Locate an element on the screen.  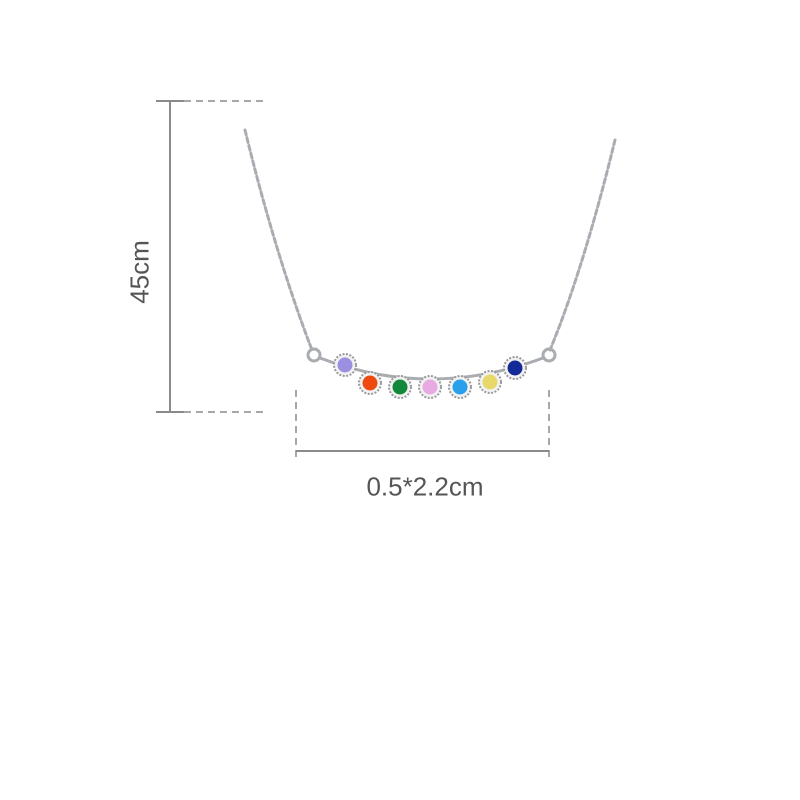
gem-row is located at coordinates (430, 376).